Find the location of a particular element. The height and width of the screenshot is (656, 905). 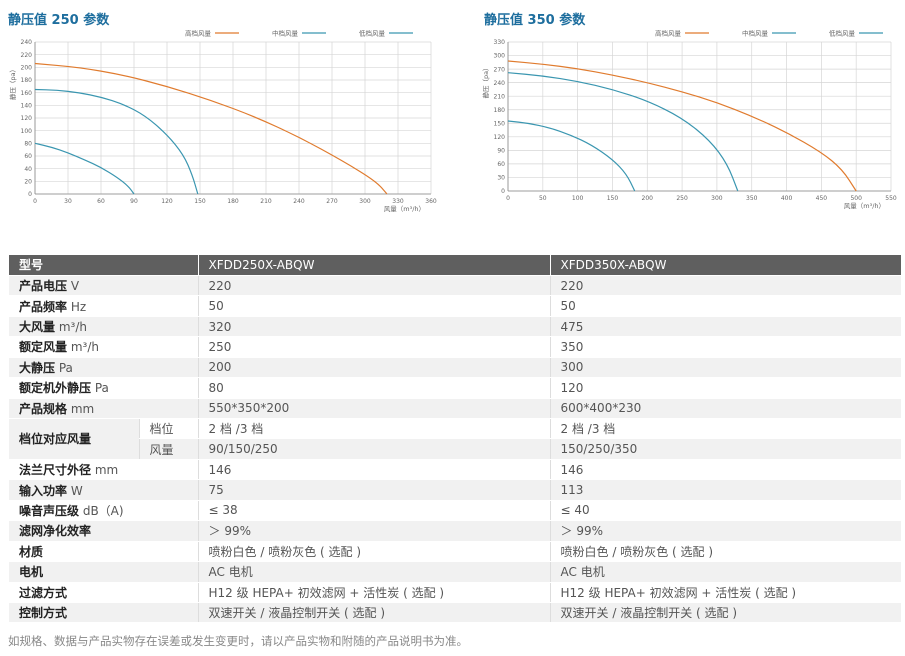

x-tick-label: 30 is located at coordinates (68, 201).